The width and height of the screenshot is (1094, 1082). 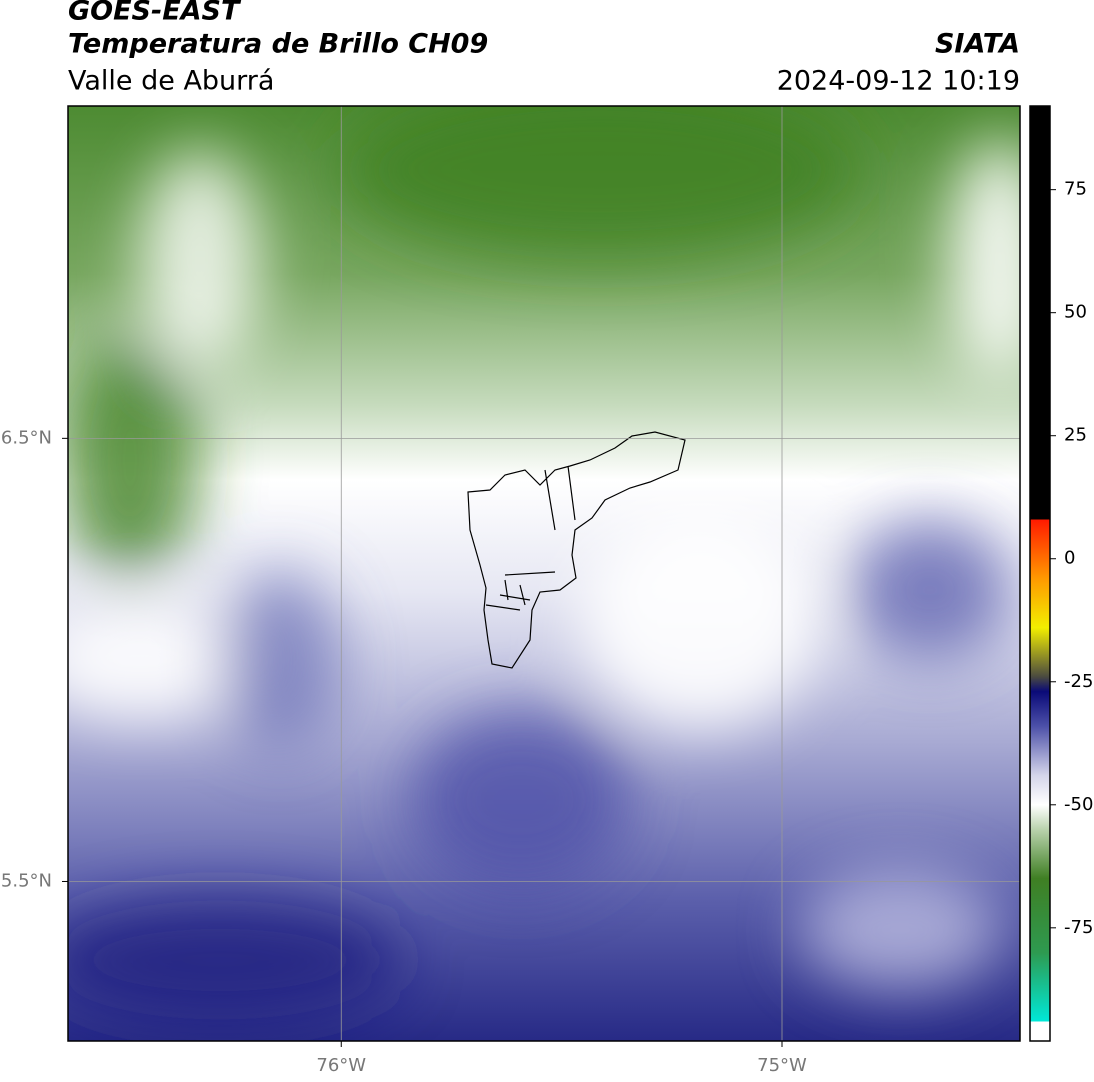 I want to click on title: GOES-EAST, so click(x=155, y=13).